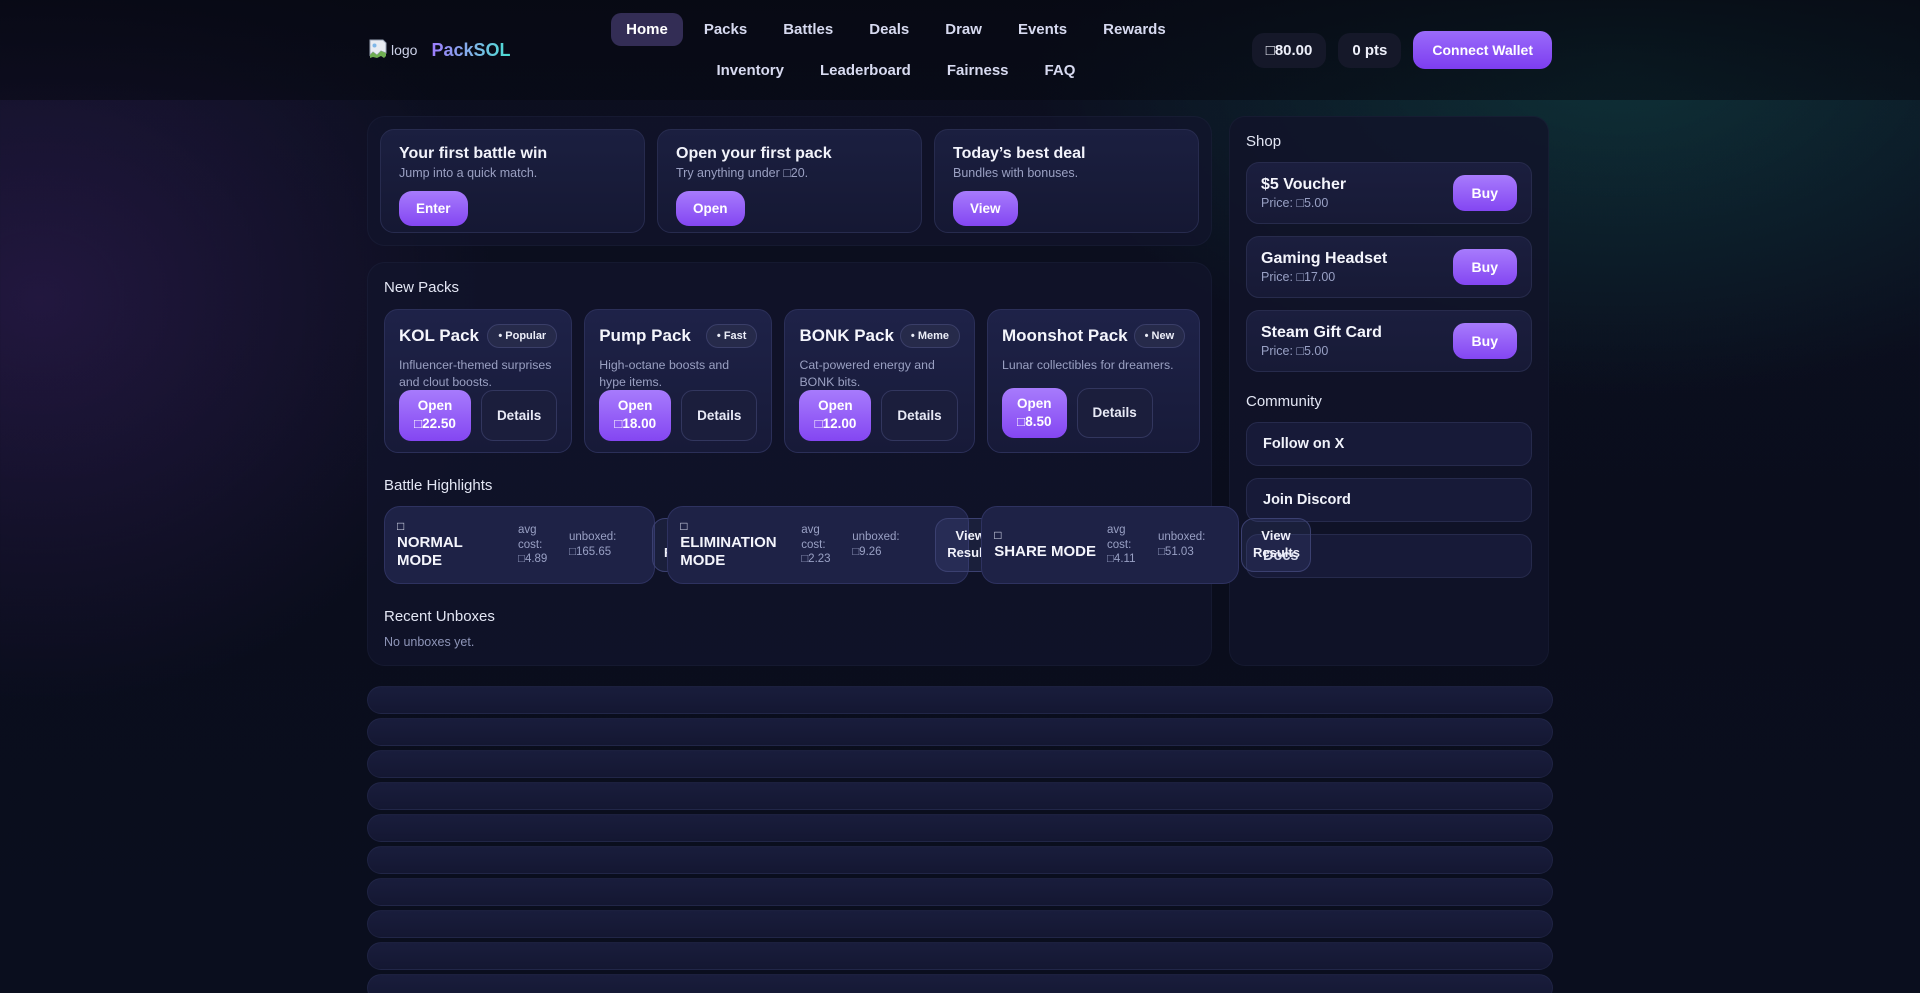 Image resolution: width=1920 pixels, height=993 pixels. What do you see at coordinates (978, 70) in the screenshot?
I see `nav-item-fairness: Fairness` at bounding box center [978, 70].